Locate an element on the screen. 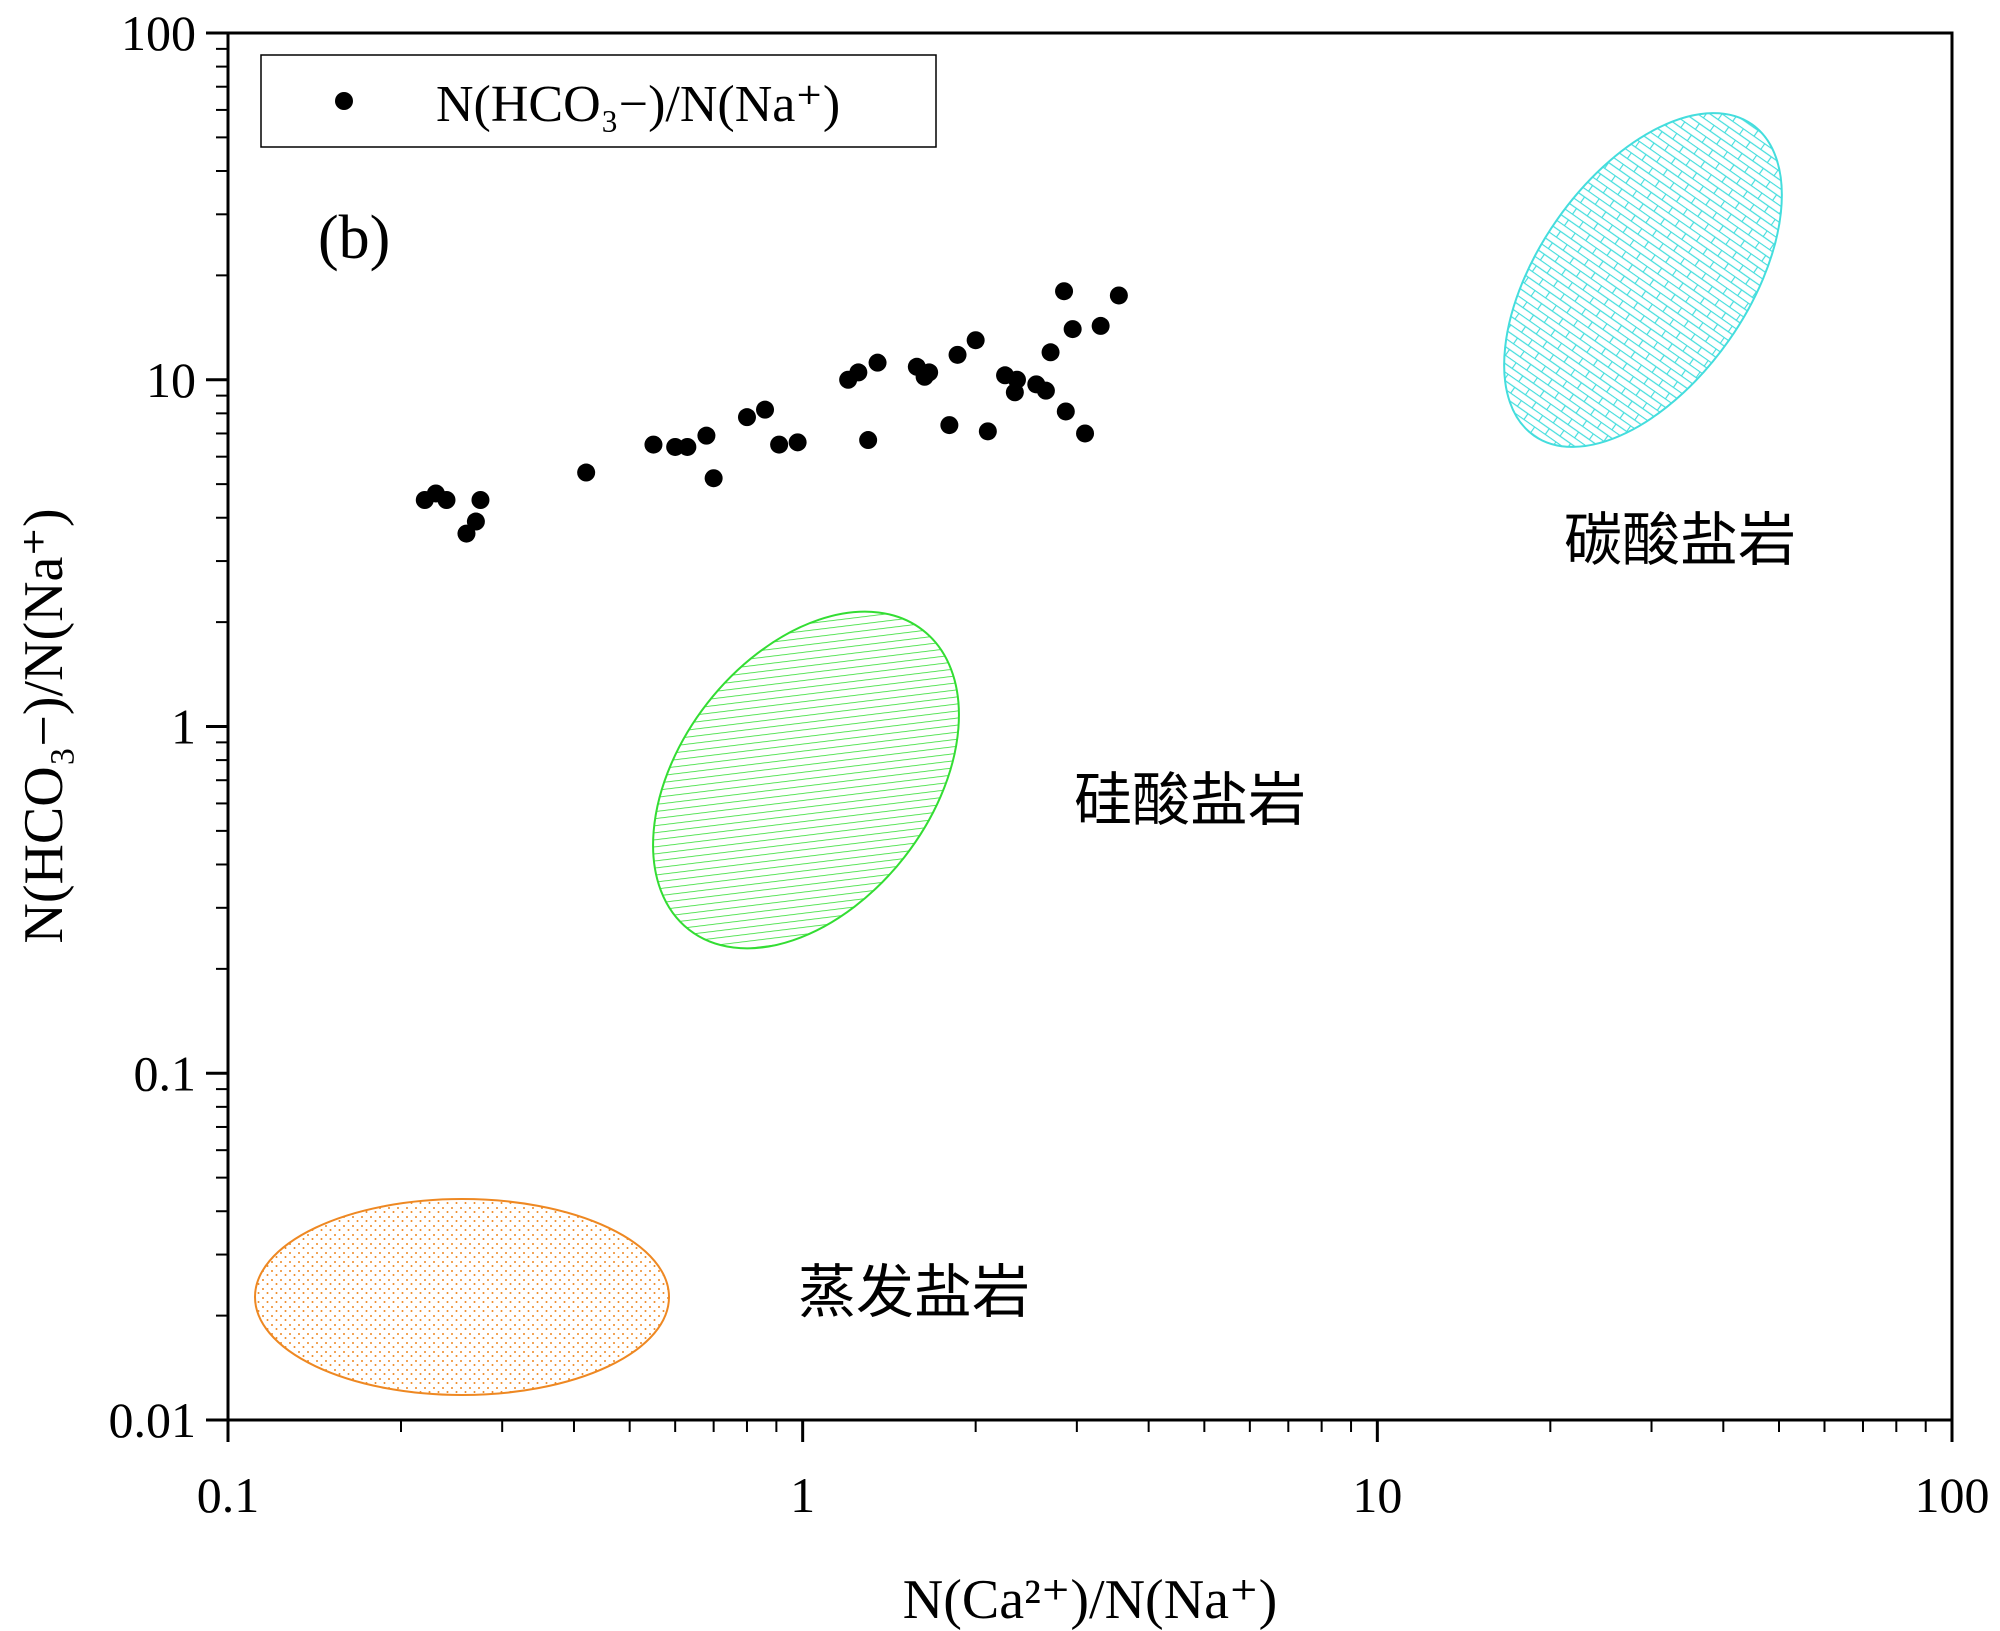 The height and width of the screenshot is (1631, 2000). x-axis-label: N(Ca²⁺)/N(Na⁺) is located at coordinates (1090, 1600).